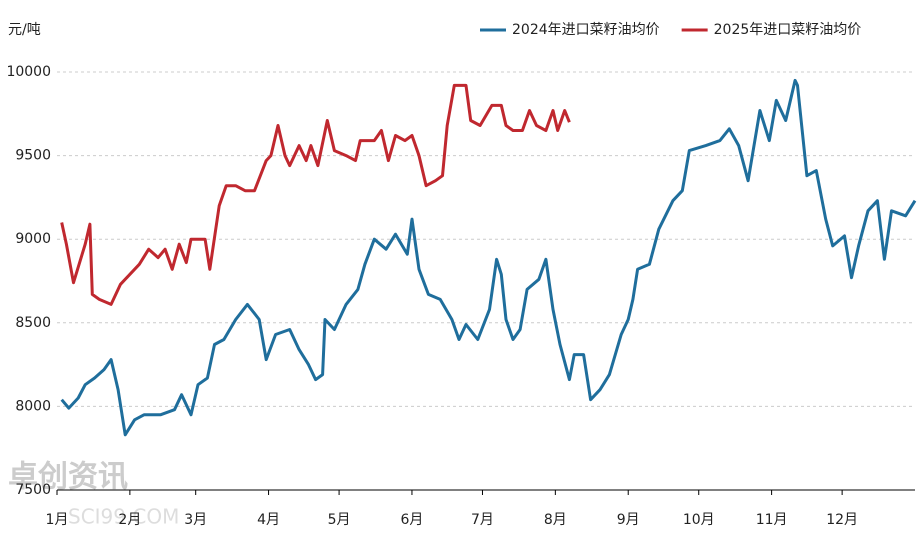 The height and width of the screenshot is (546, 920). I want to click on y-tick-label: 9500, so click(33, 156).